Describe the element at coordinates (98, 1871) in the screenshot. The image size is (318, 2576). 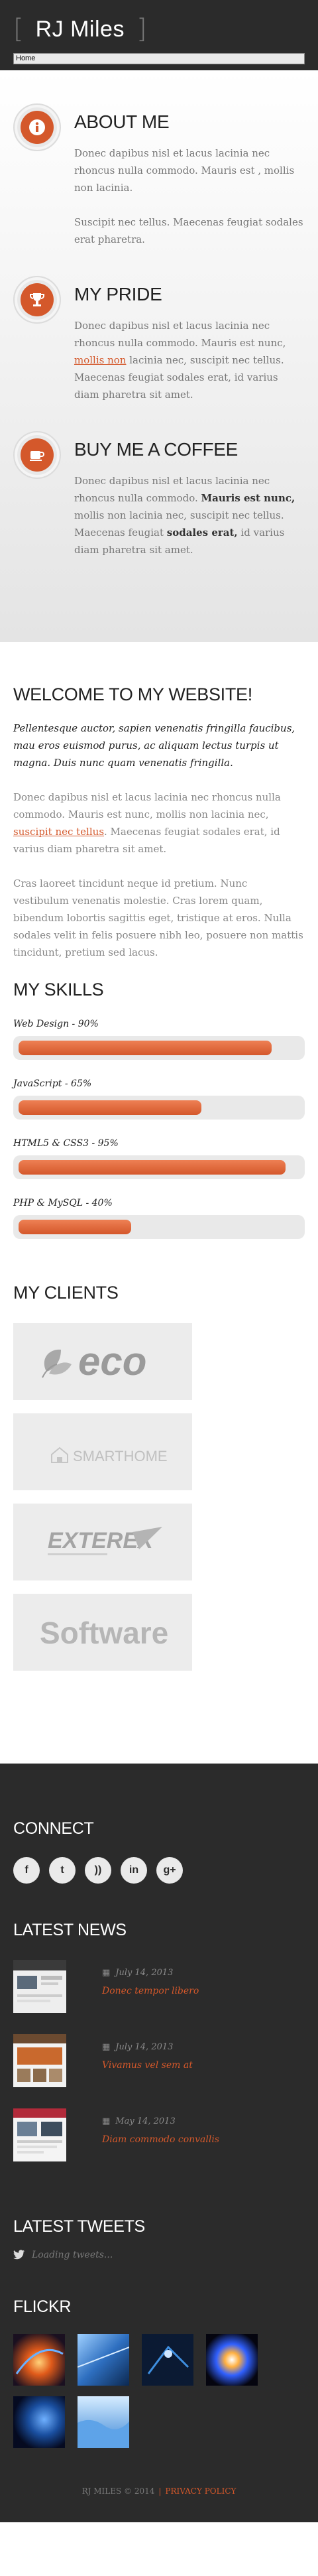
I see `rss-icon: ))` at that location.